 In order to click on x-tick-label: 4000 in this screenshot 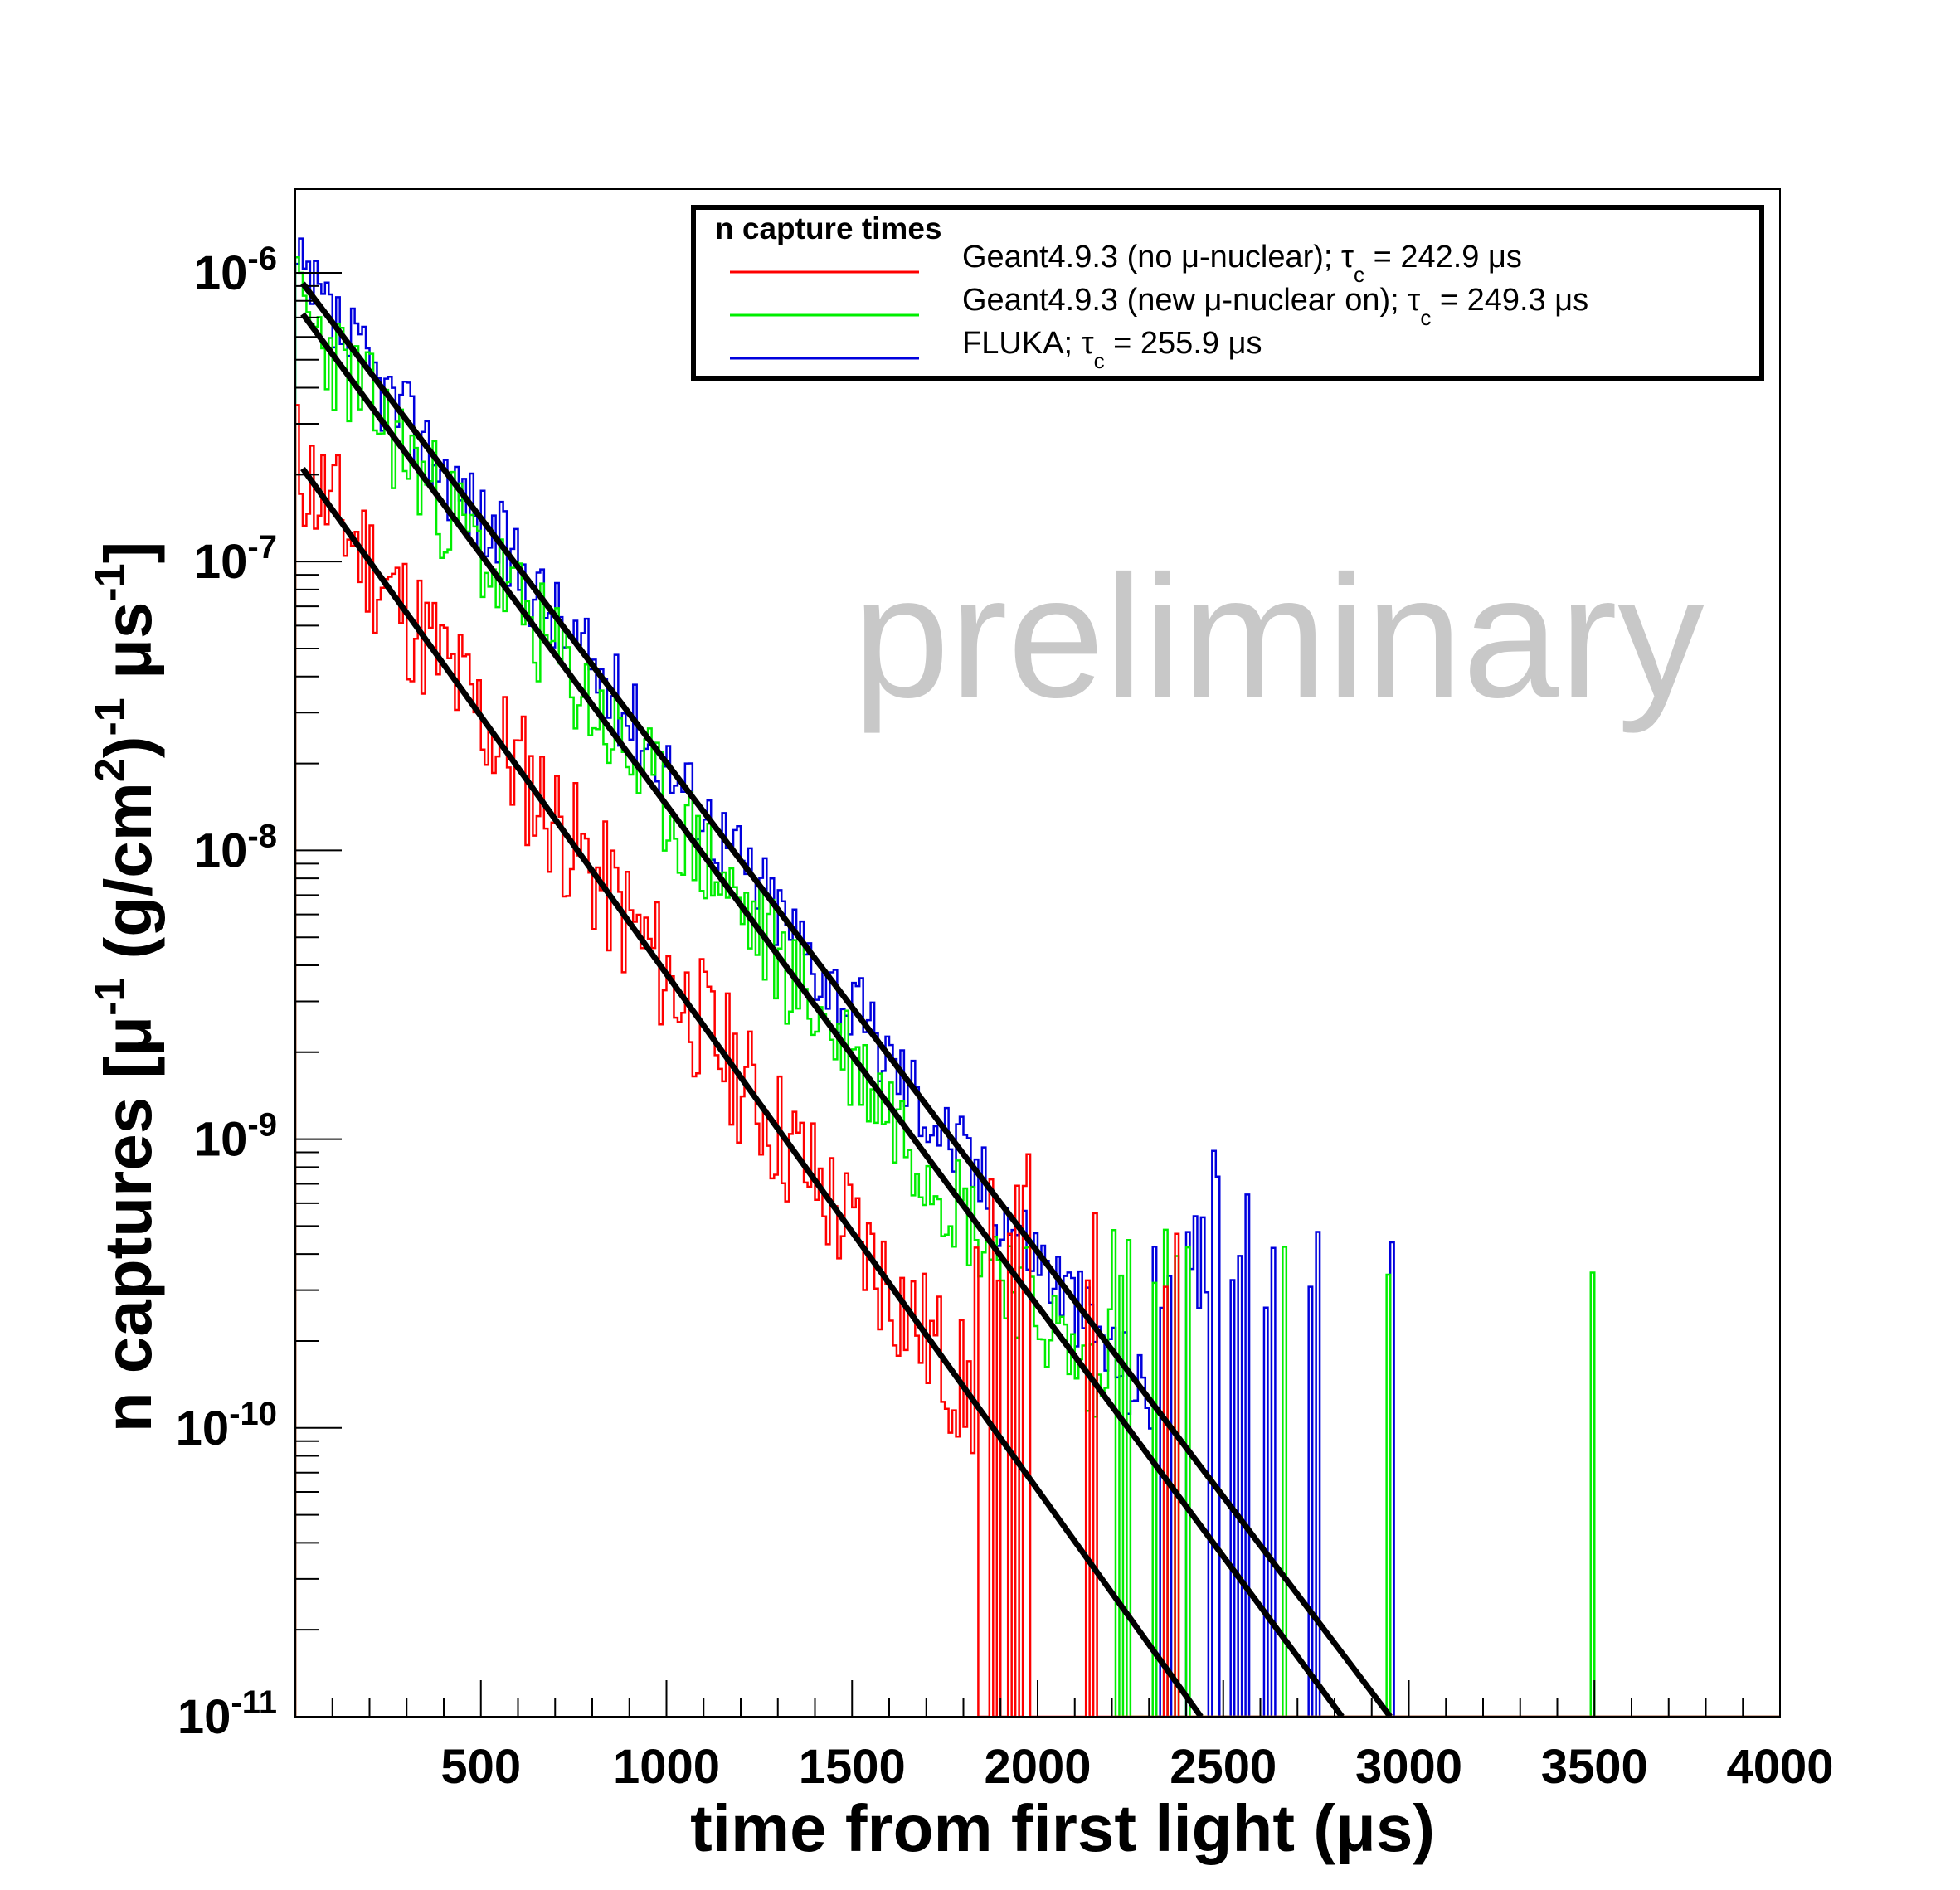, I will do `click(1779, 1767)`.